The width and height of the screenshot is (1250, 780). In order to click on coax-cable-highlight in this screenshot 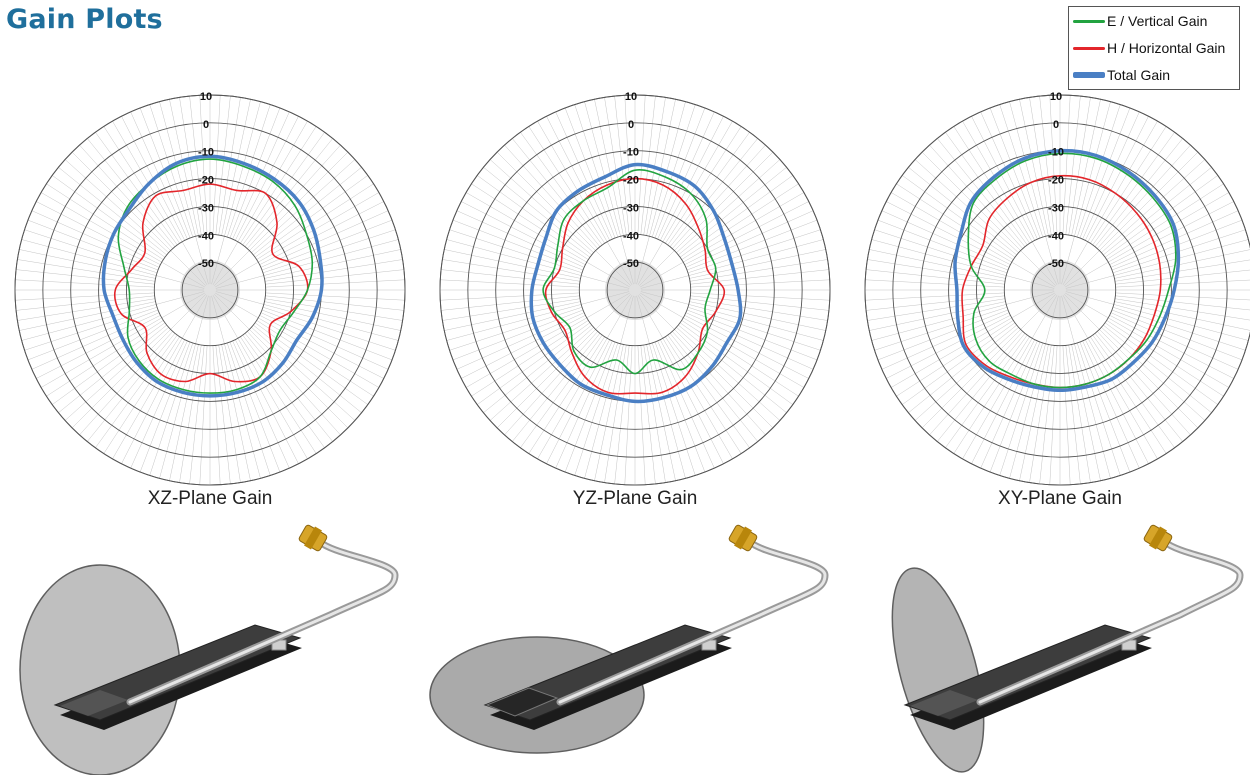, I will do `click(692, 622)`.